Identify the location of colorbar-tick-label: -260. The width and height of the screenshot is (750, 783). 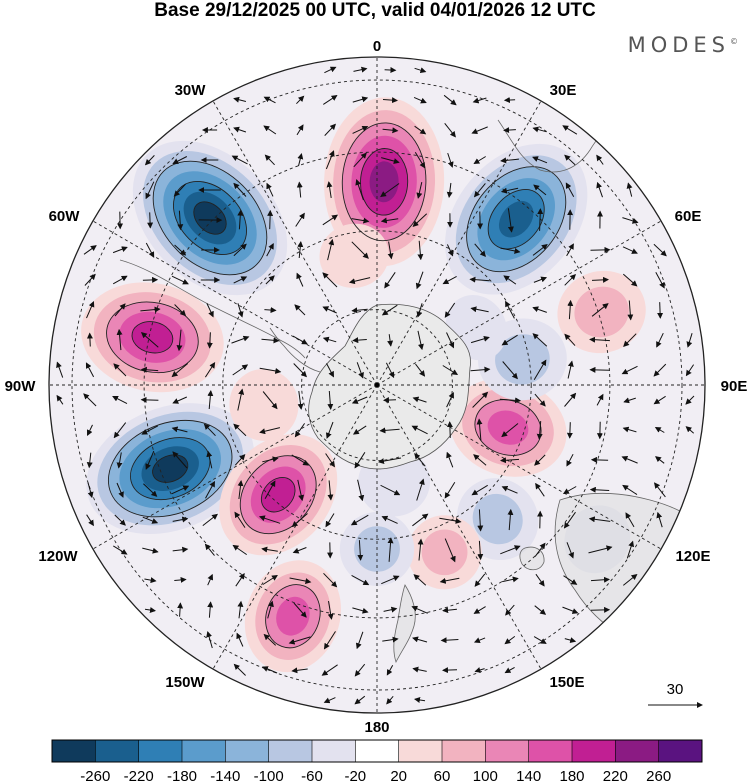
(95, 775).